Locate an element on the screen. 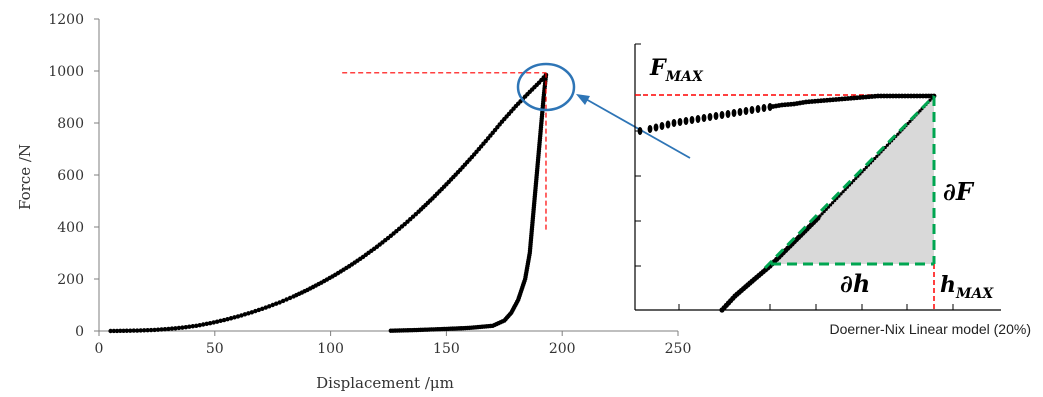 This screenshot has height=397, width=1043. x-tick-label: 250 is located at coordinates (678, 349).